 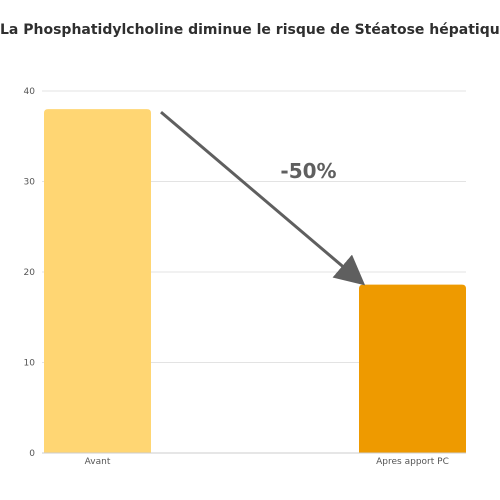 What do you see at coordinates (30, 364) in the screenshot?
I see `y-tick-label: 10` at bounding box center [30, 364].